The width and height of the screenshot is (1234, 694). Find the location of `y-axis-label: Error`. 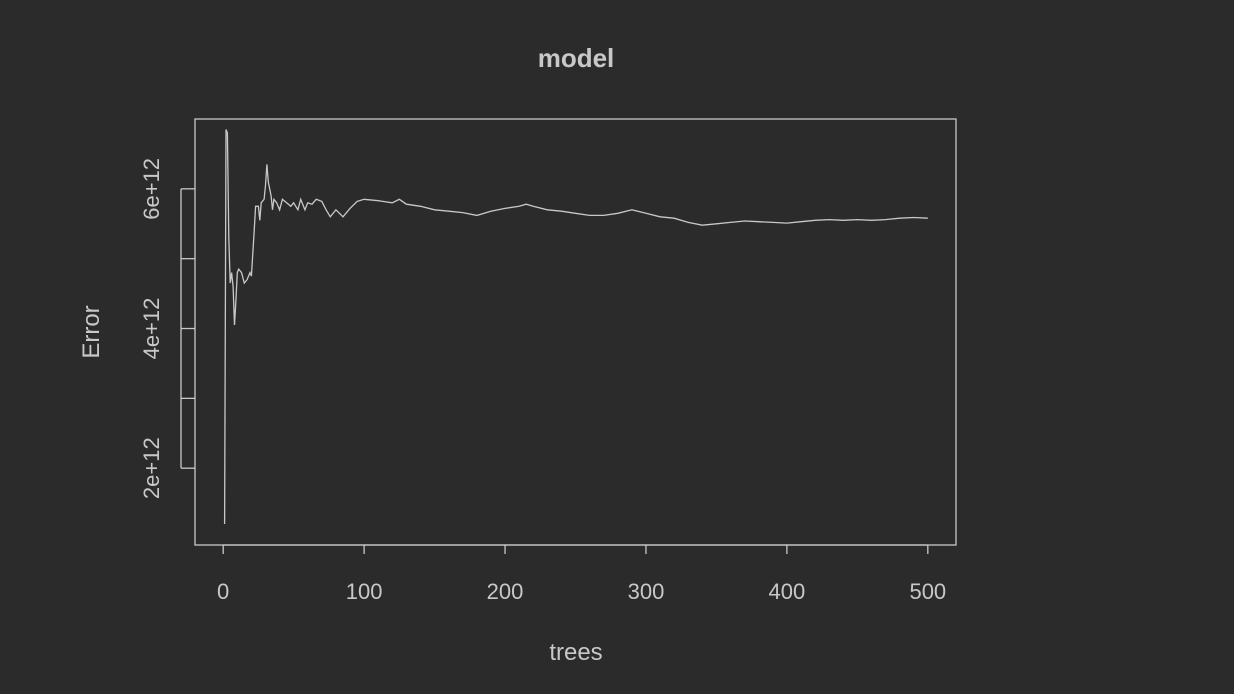

y-axis-label: Error is located at coordinates (91, 331).